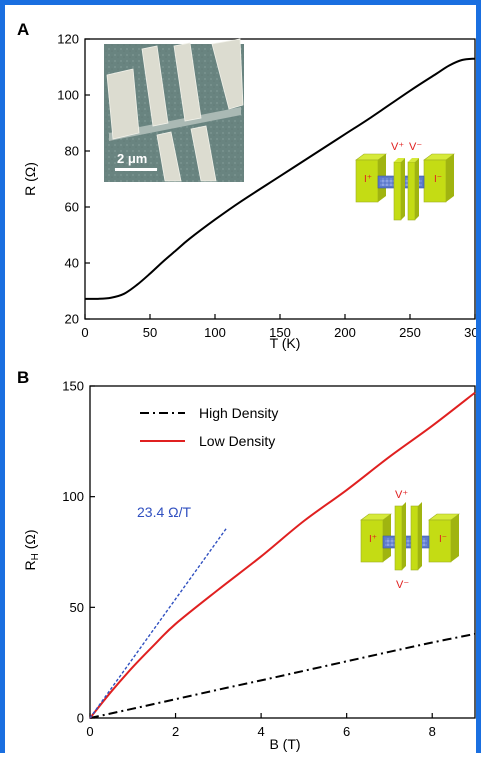 The height and width of the screenshot is (758, 481). I want to click on scale-bar-label: 2 μm, so click(132, 158).